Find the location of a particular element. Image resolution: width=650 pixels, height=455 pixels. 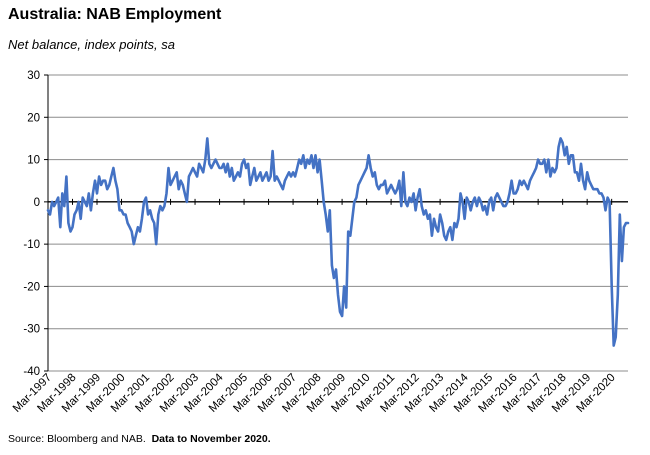

y-tick-label: -40 is located at coordinates (31, 372).